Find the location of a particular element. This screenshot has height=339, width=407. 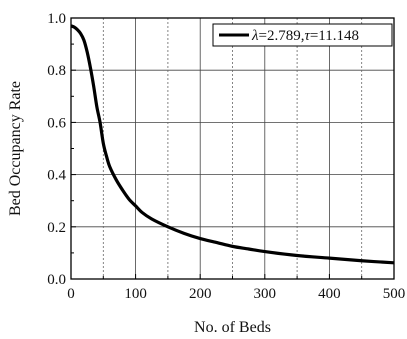

legend-tau-symbol: τ is located at coordinates (307, 36).